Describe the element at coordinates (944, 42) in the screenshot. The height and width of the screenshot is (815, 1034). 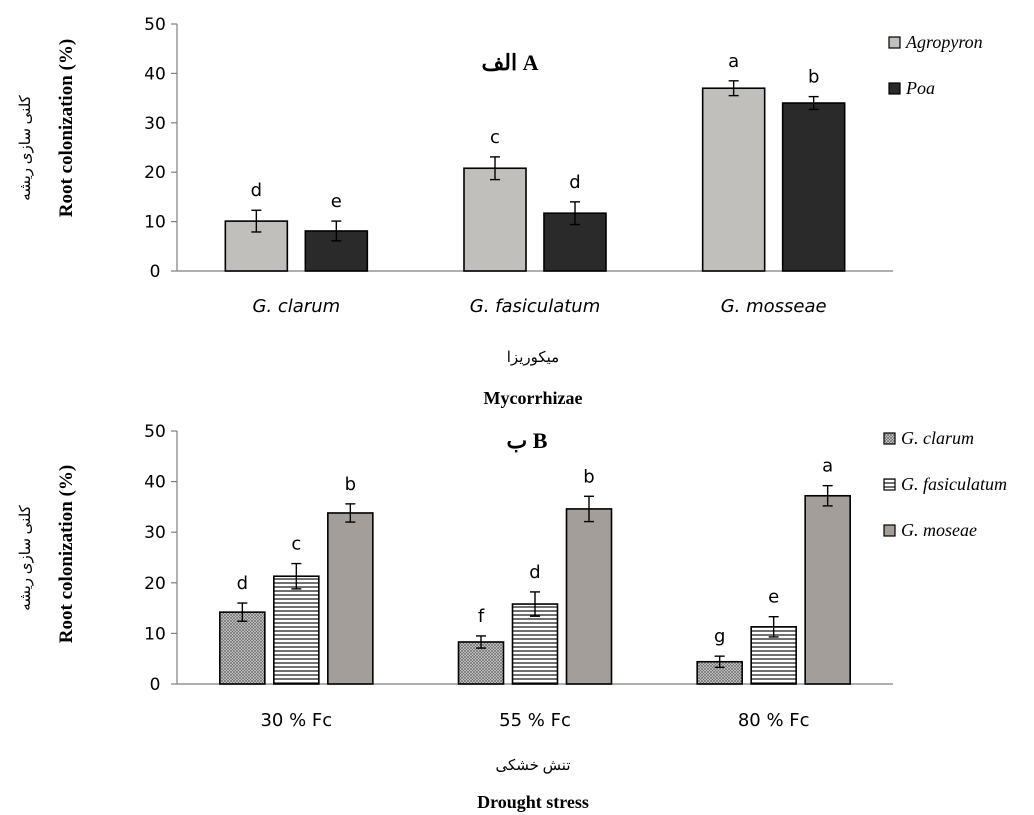
I see `legend-label: Agropyron` at that location.